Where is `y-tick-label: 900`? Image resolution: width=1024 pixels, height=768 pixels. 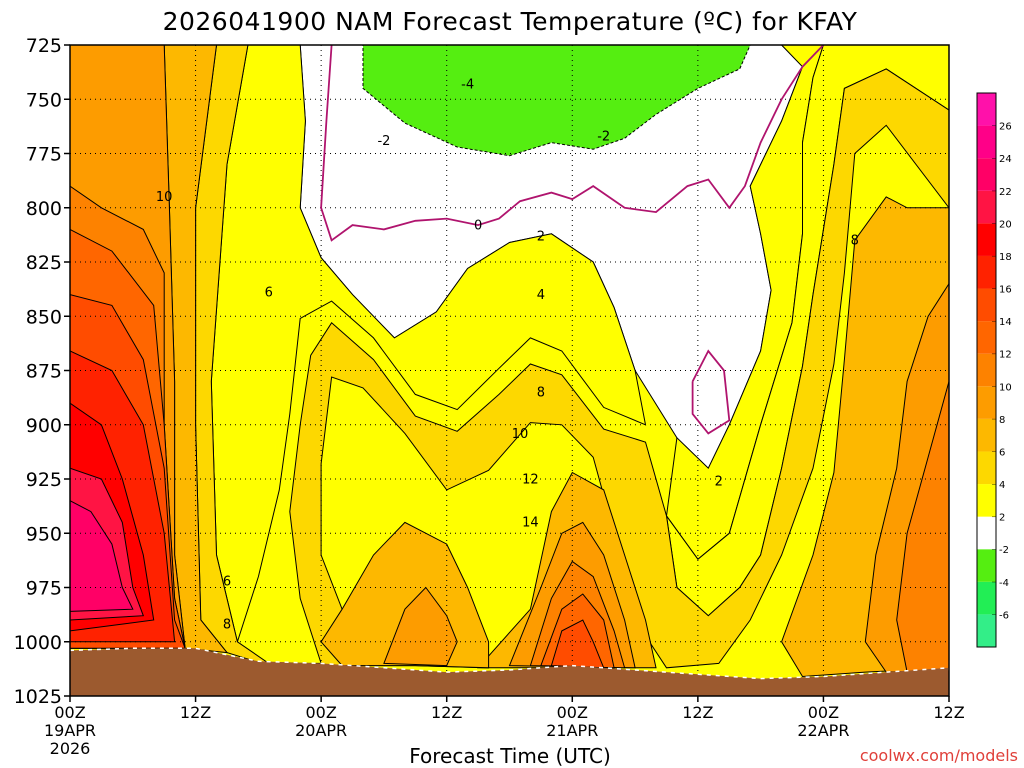 y-tick-label: 900 is located at coordinates (44, 426).